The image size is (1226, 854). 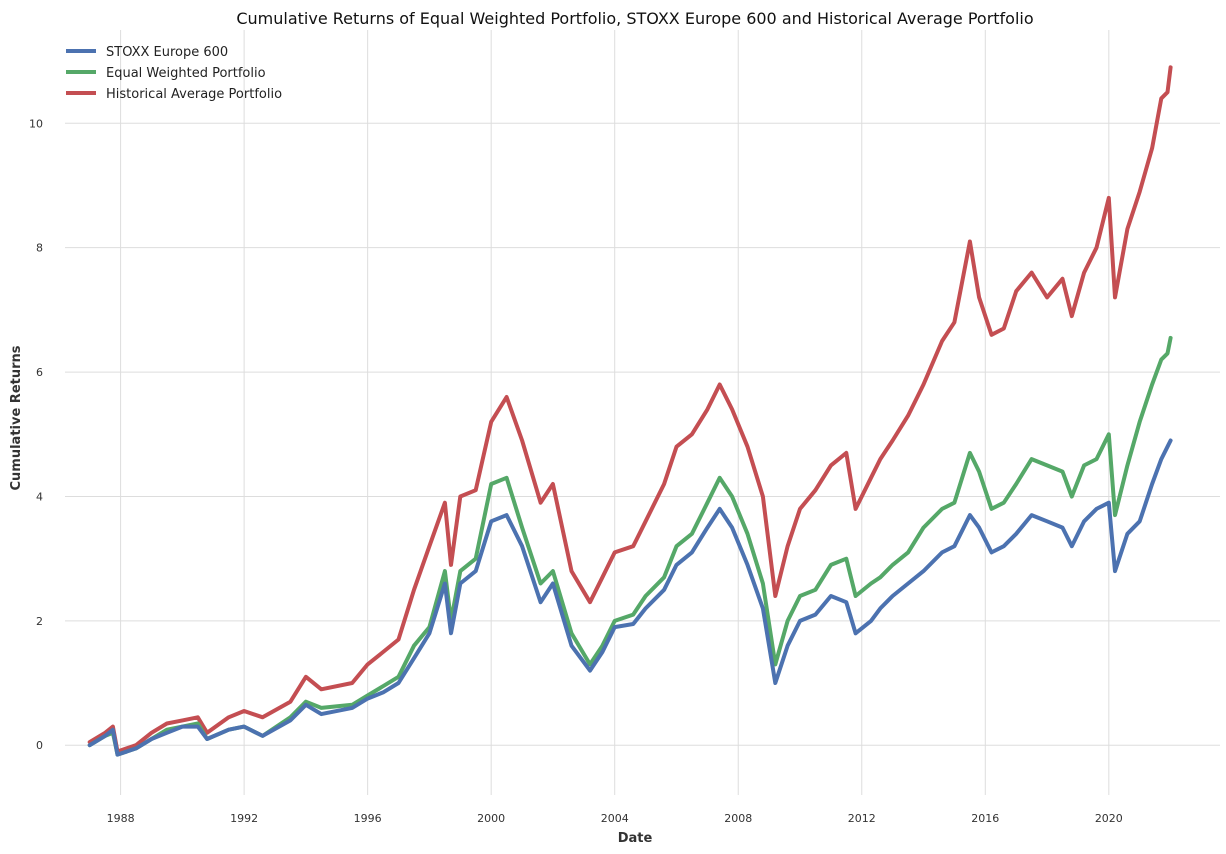 I want to click on x-tick-label: 1988, so click(x=121, y=818).